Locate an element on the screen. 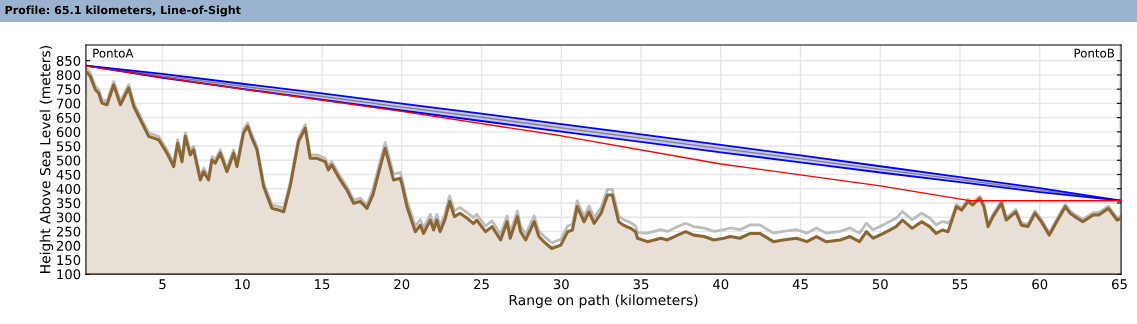 This screenshot has height=324, width=1137. y-tick-label: 800 is located at coordinates (68, 75).